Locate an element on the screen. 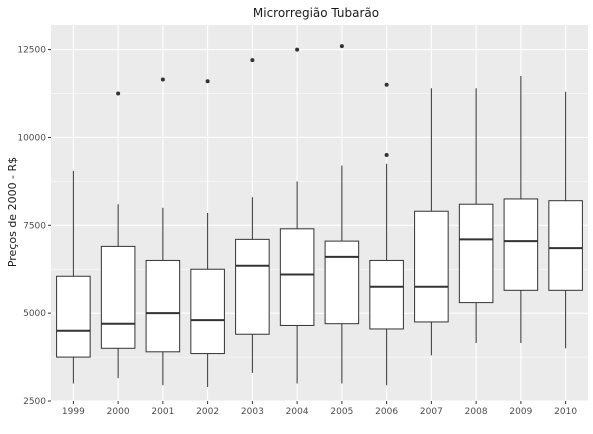 The width and height of the screenshot is (593, 434). y-axis-label: Preços de 2000 - R$ is located at coordinates (12, 212).